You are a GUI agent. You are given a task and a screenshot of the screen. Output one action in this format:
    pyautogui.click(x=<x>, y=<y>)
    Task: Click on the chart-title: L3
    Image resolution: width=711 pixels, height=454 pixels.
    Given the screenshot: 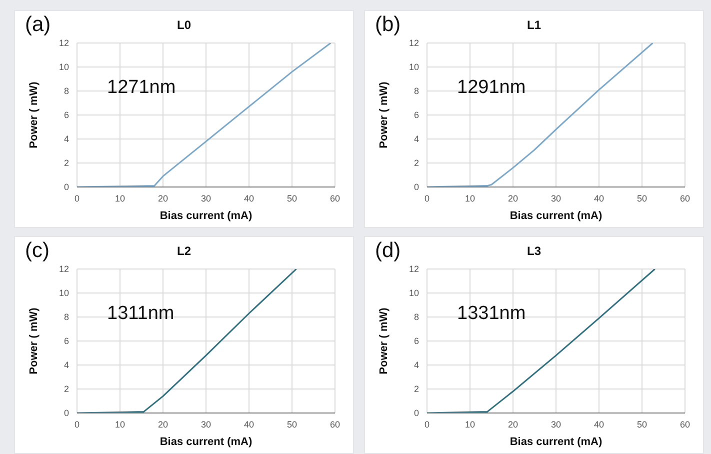 What is the action you would take?
    pyautogui.click(x=533, y=251)
    